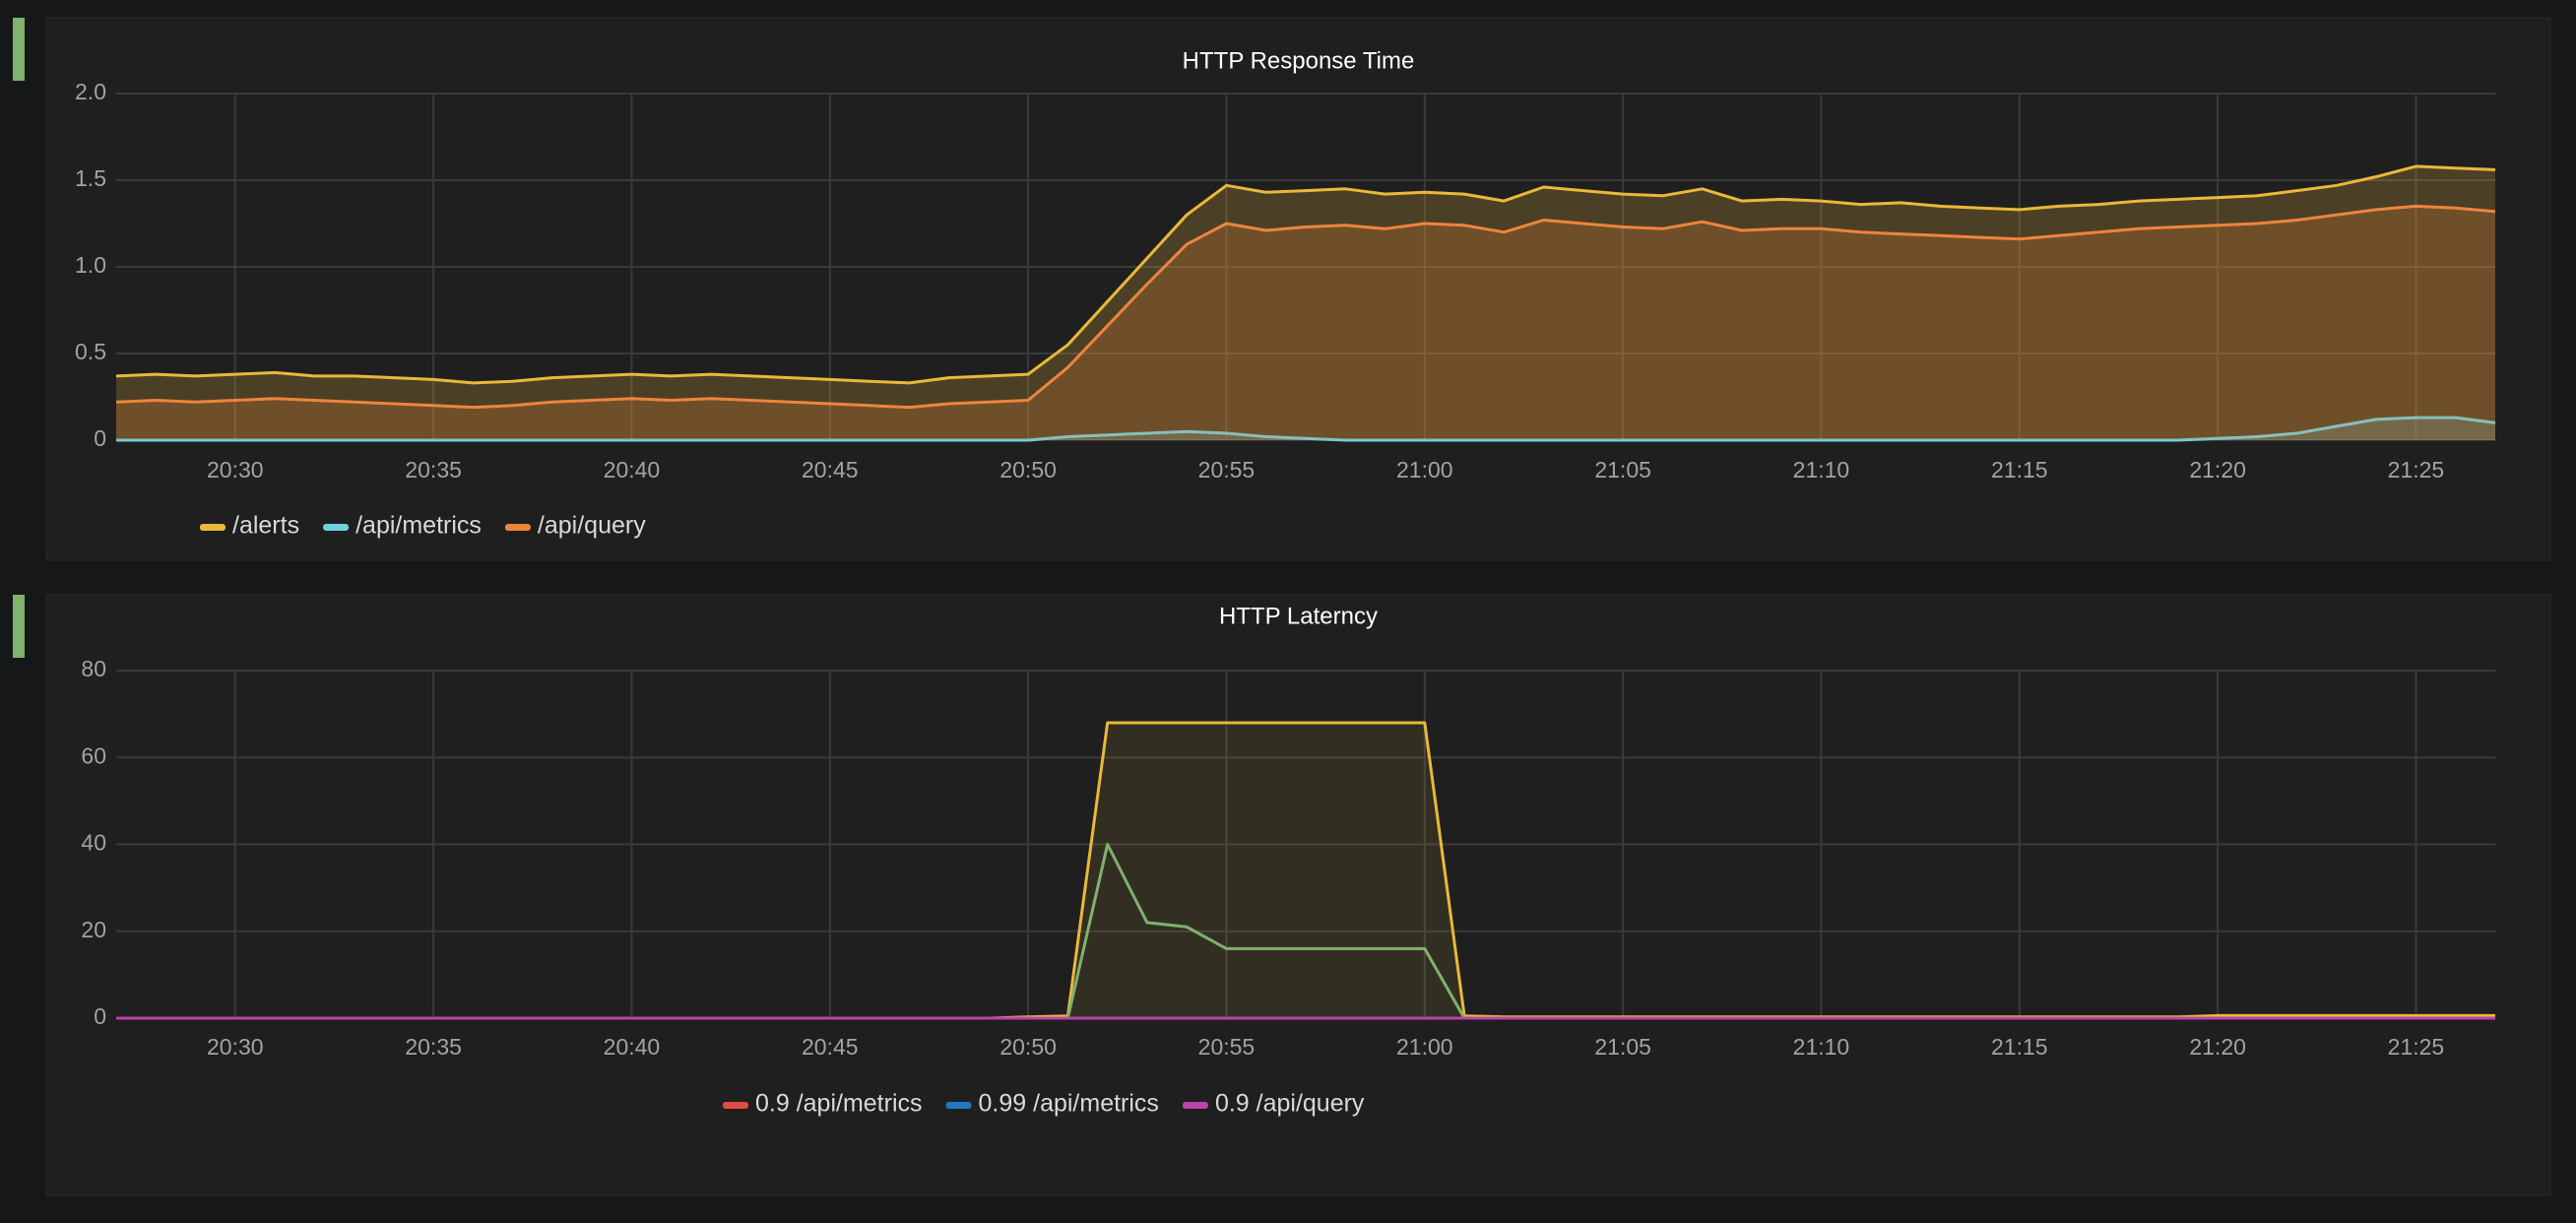 Image resolution: width=2576 pixels, height=1223 pixels. What do you see at coordinates (90, 351) in the screenshot?
I see `y-tick-label: 0.5` at bounding box center [90, 351].